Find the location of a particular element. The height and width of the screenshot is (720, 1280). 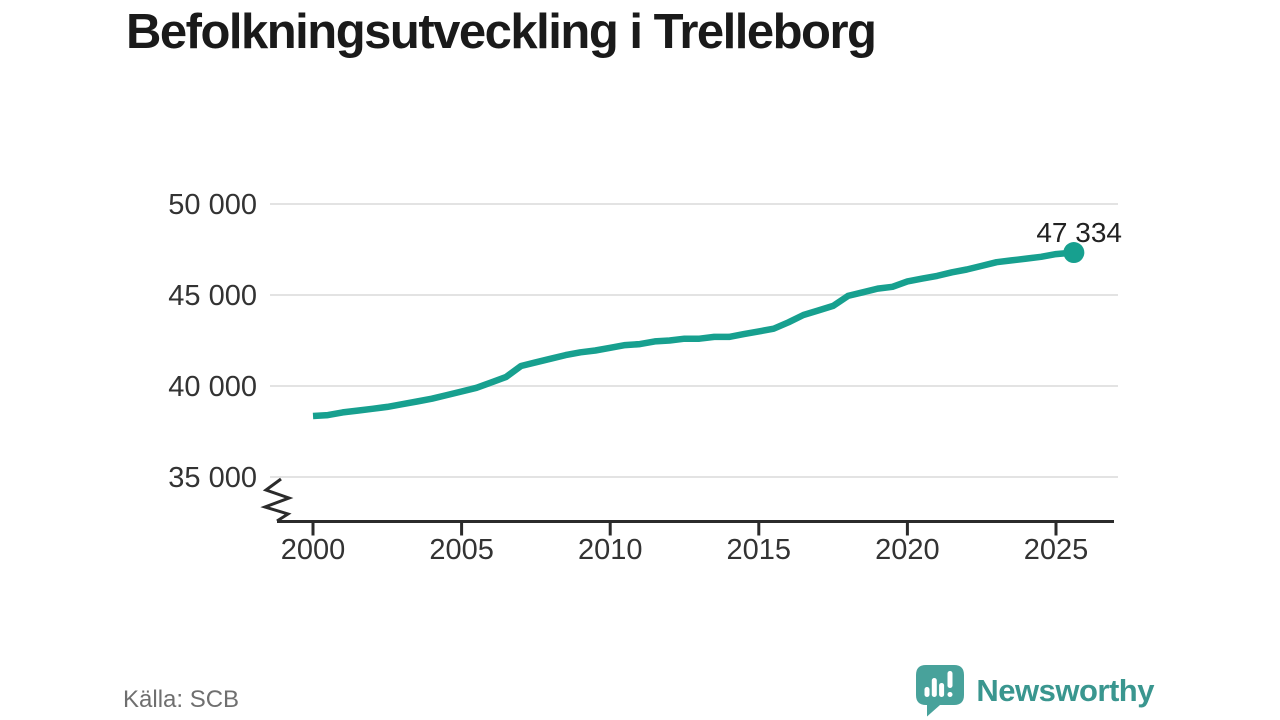

endpoint-marker is located at coordinates (1074, 253).